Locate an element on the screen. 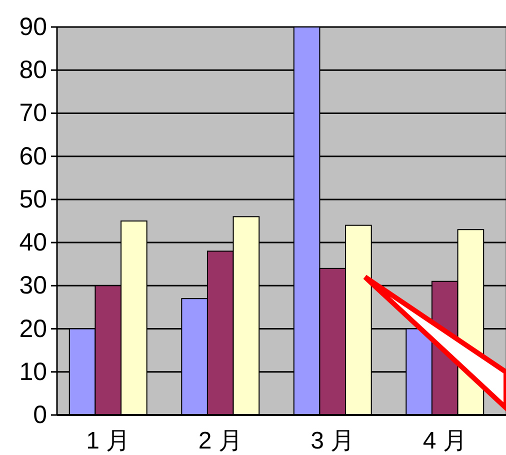 The width and height of the screenshot is (506, 455). y-tick-label: 60 is located at coordinates (33, 156).